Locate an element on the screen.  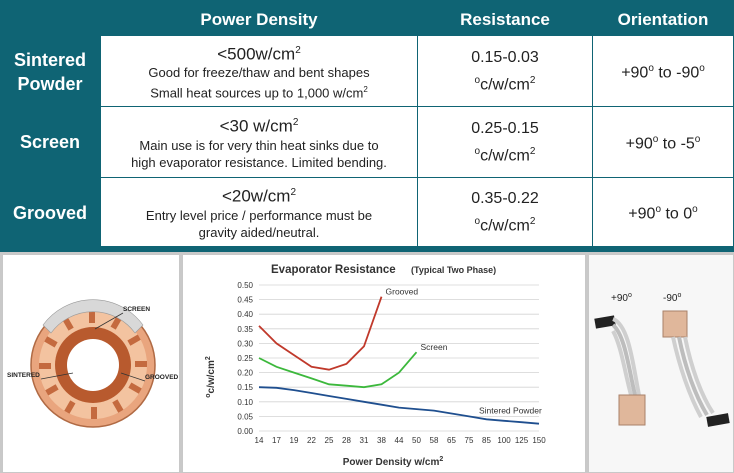
orientation-photo: +90o -90o is located at coordinates (661, 363).